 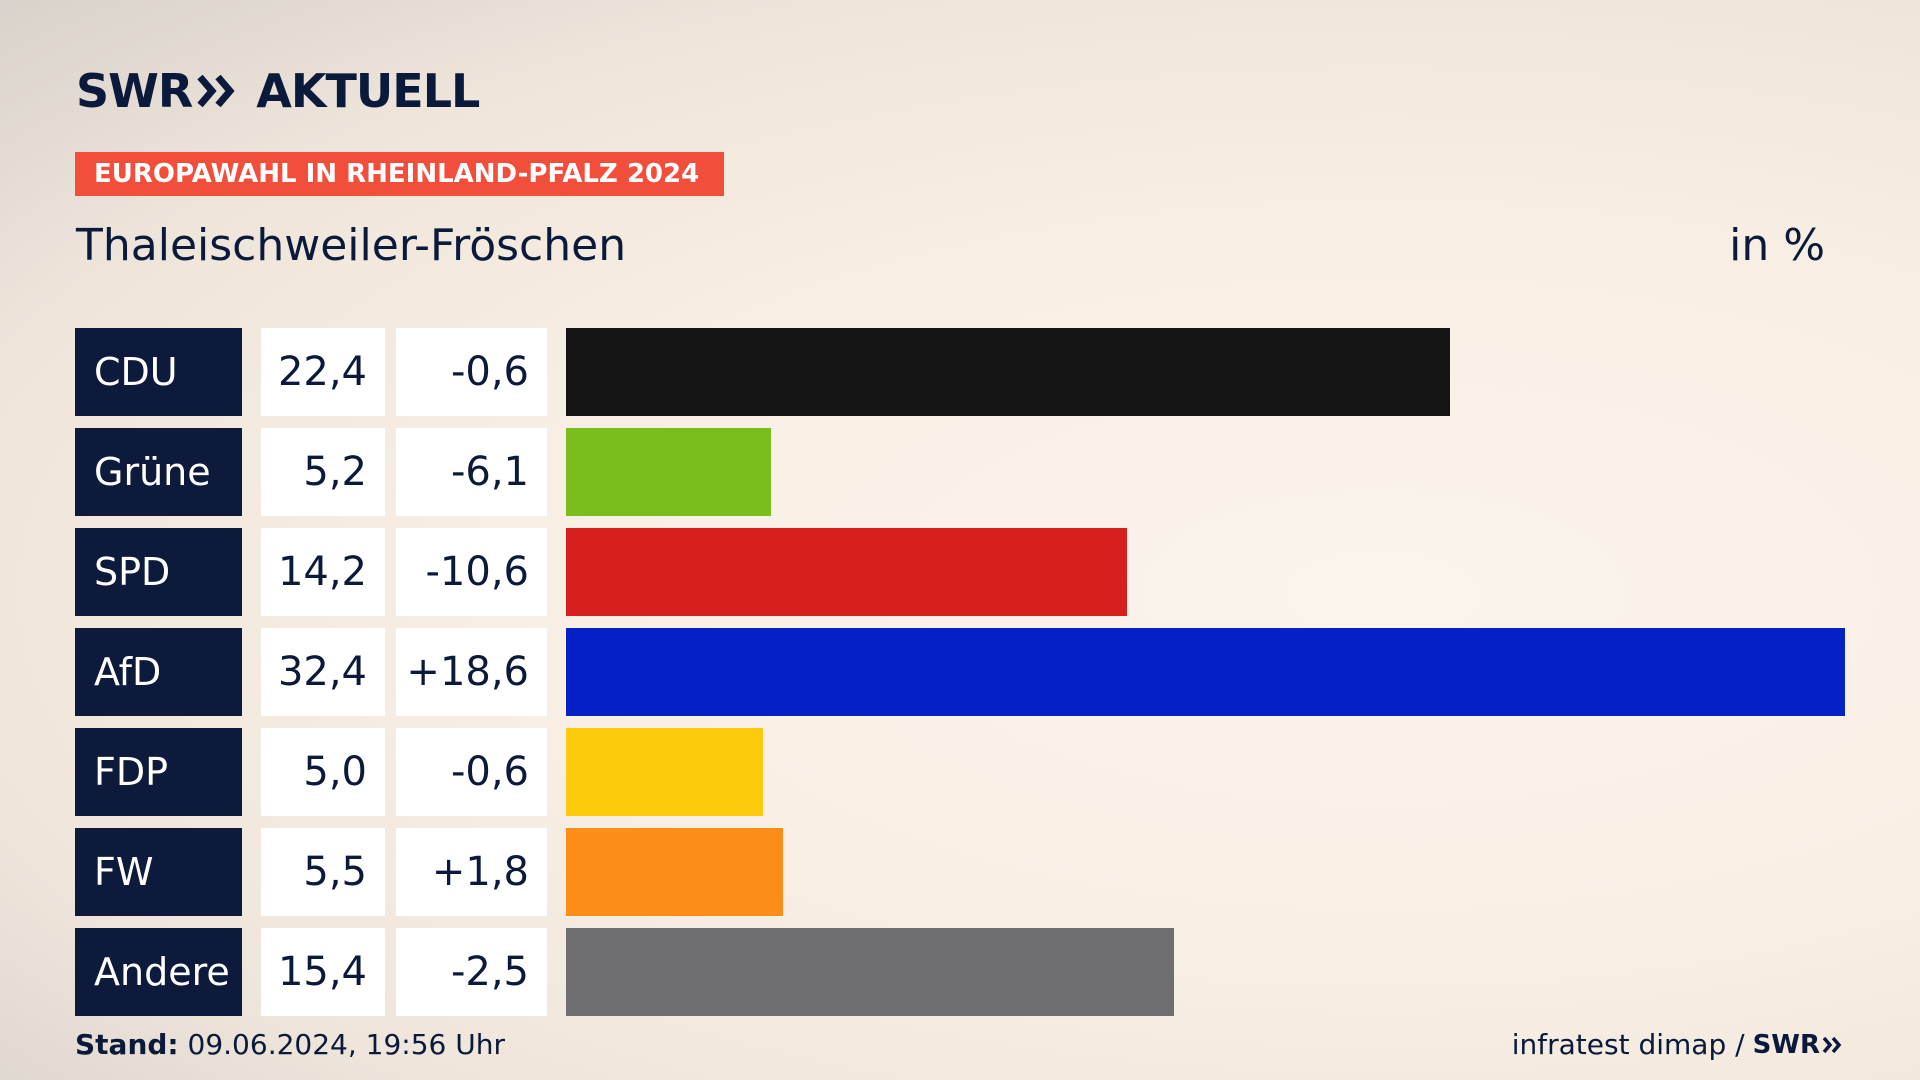 I want to click on party-label: Andere, so click(x=158, y=972).